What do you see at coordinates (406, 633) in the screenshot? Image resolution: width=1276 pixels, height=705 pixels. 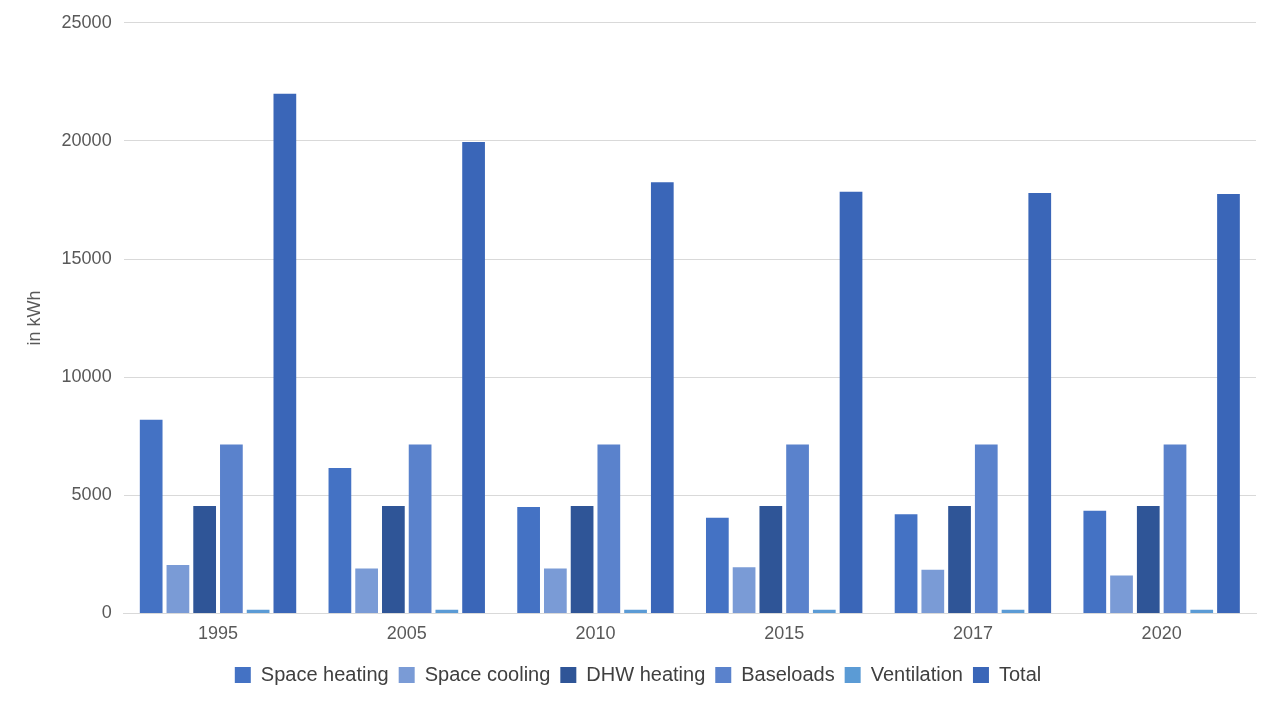 I see `x-tick-label: 2005` at bounding box center [406, 633].